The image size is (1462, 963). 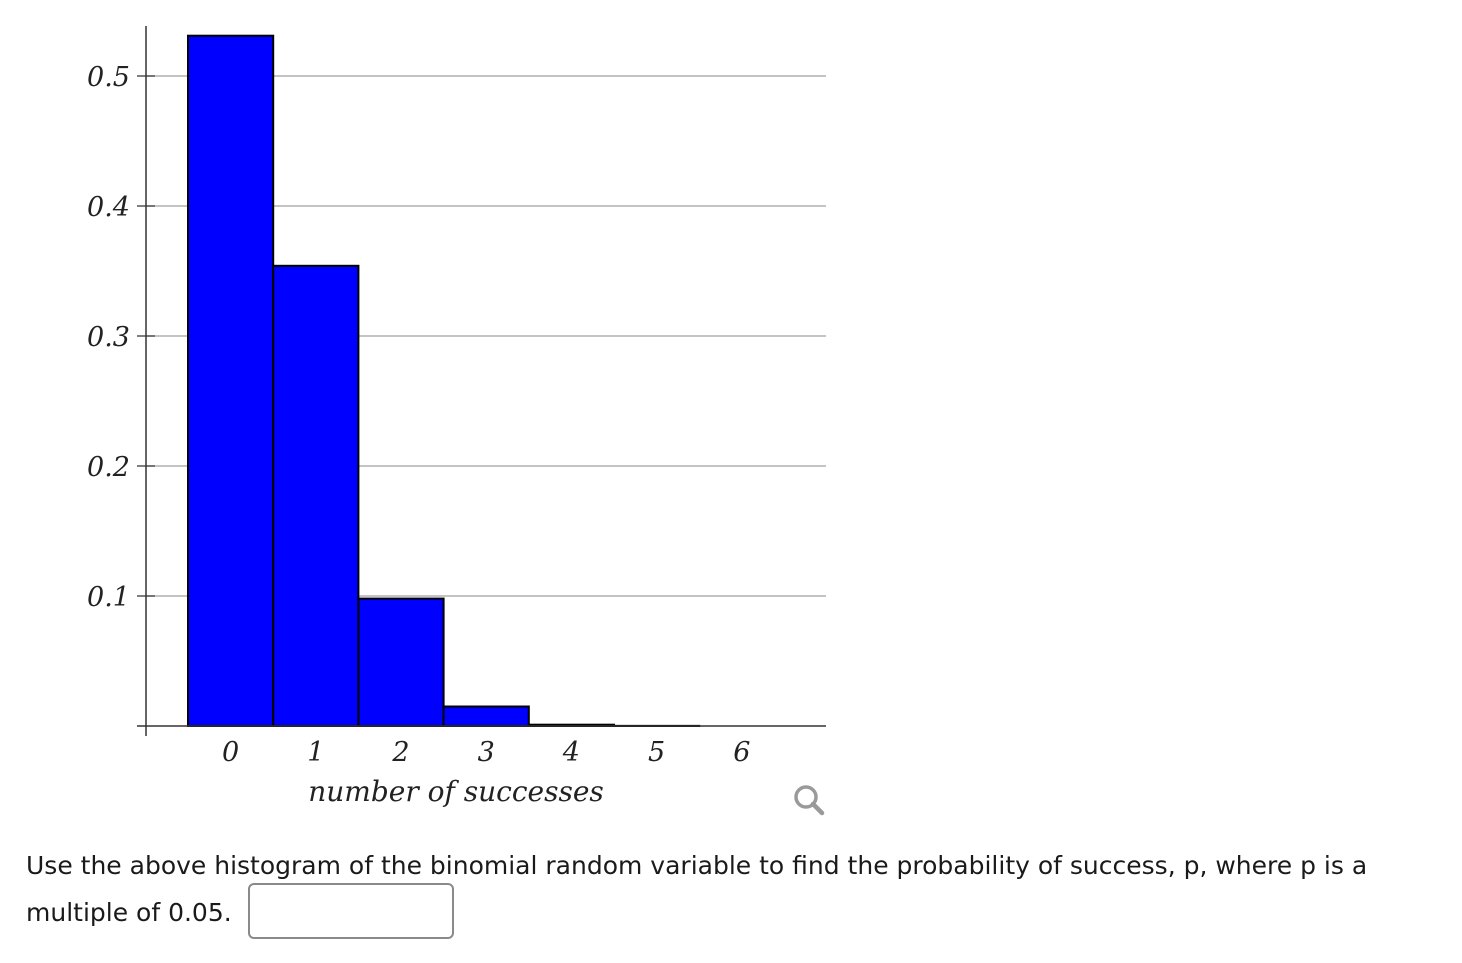 What do you see at coordinates (486, 752) in the screenshot?
I see `x-tick-label: 3` at bounding box center [486, 752].